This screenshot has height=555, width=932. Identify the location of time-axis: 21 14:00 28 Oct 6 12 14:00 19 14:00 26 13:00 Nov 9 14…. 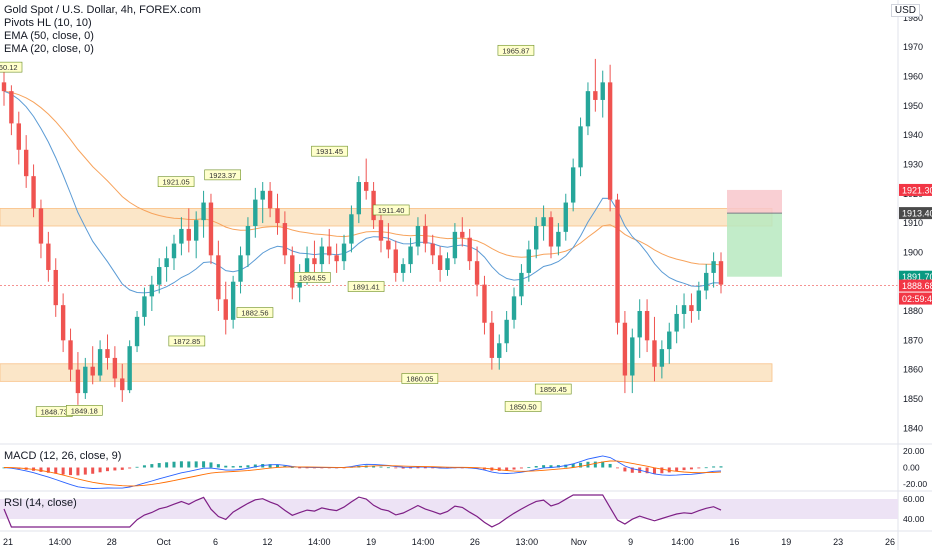
(449, 542).